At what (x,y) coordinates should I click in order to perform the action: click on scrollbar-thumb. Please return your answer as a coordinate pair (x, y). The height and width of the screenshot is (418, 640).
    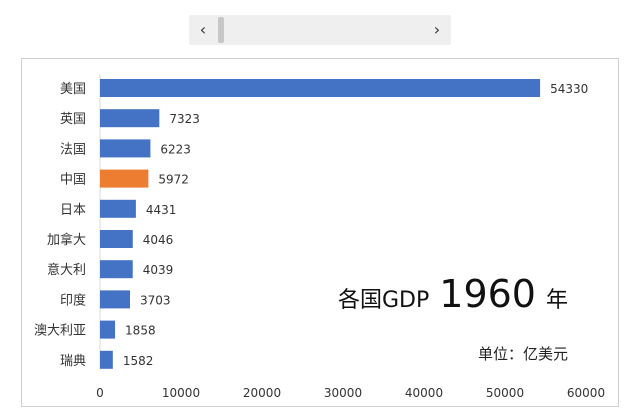
    Looking at the image, I should click on (221, 30).